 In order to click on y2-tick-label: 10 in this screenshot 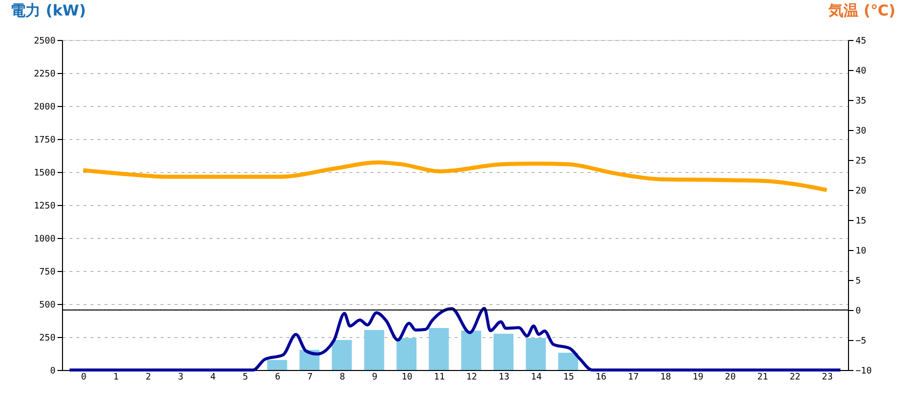, I will do `click(861, 251)`.